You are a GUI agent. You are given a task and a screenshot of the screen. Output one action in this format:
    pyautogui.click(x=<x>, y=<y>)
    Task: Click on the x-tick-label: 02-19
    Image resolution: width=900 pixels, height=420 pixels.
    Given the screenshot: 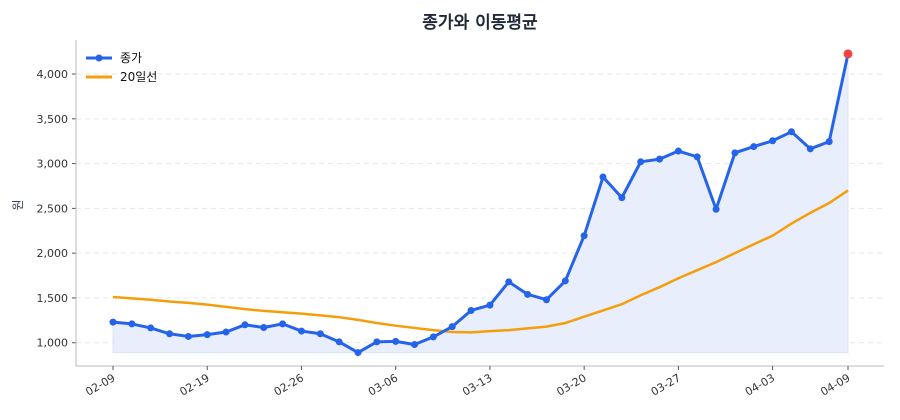 What is the action you would take?
    pyautogui.click(x=195, y=384)
    